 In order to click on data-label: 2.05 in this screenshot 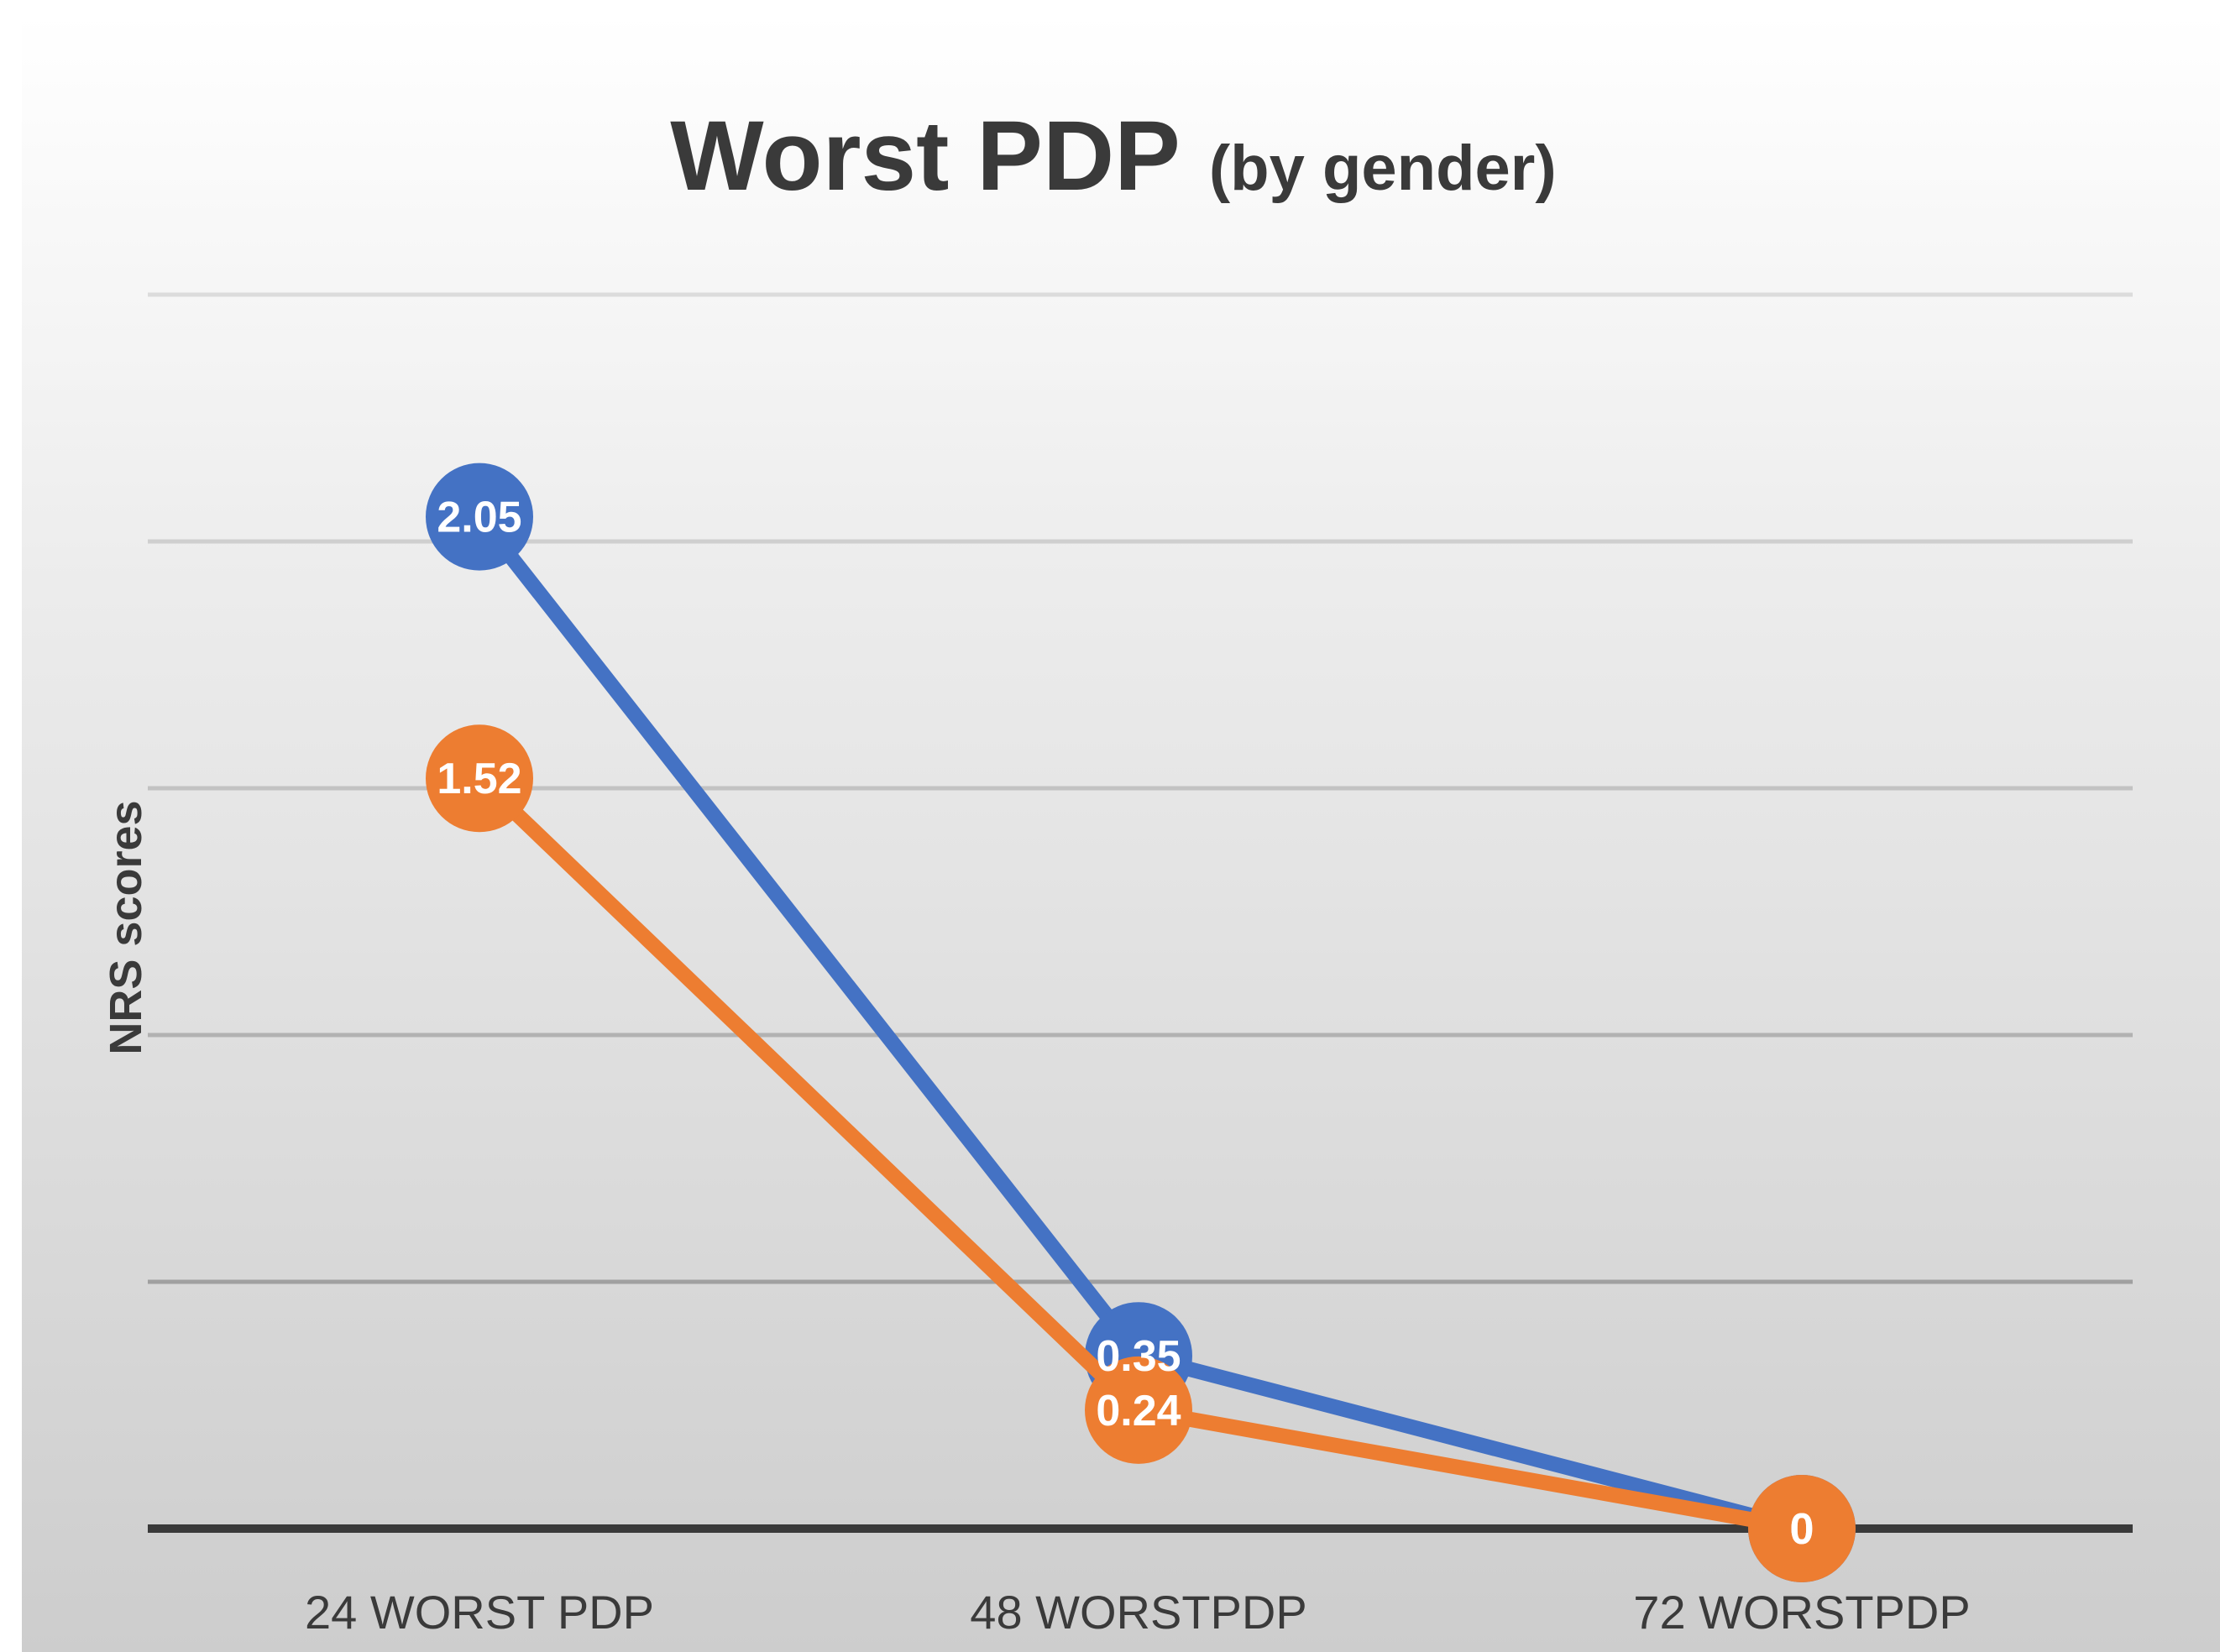, I will do `click(479, 518)`.